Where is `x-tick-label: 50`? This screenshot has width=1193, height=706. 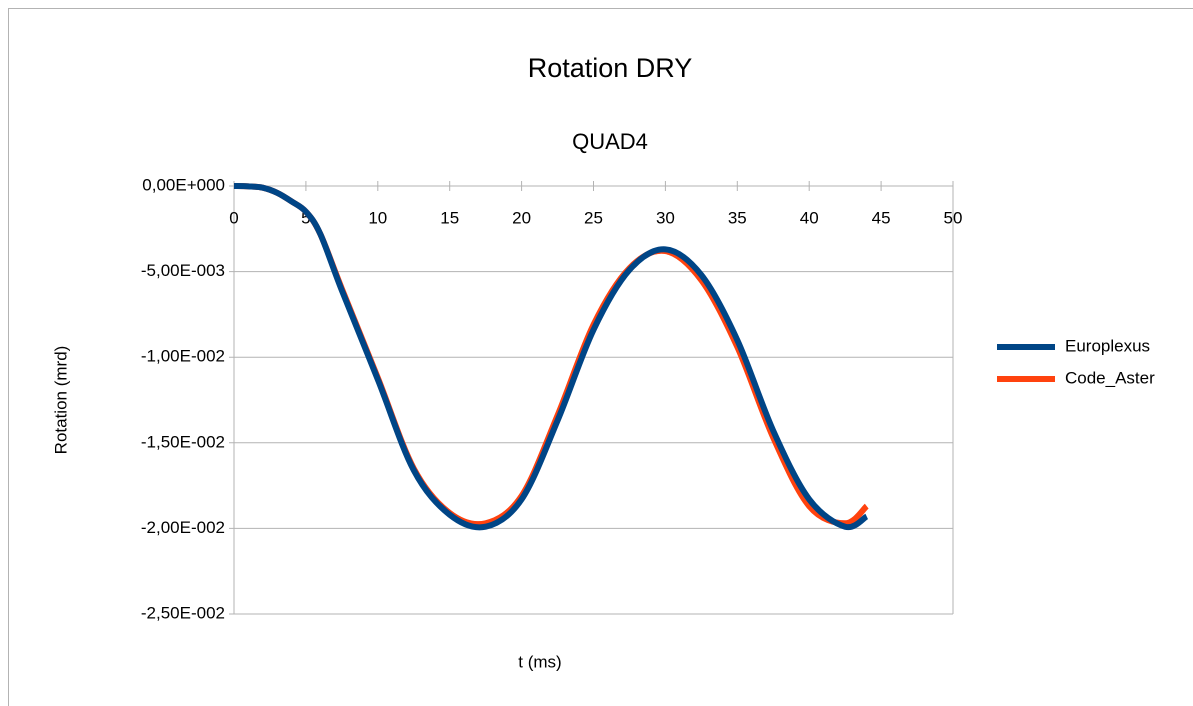
x-tick-label: 50 is located at coordinates (953, 217).